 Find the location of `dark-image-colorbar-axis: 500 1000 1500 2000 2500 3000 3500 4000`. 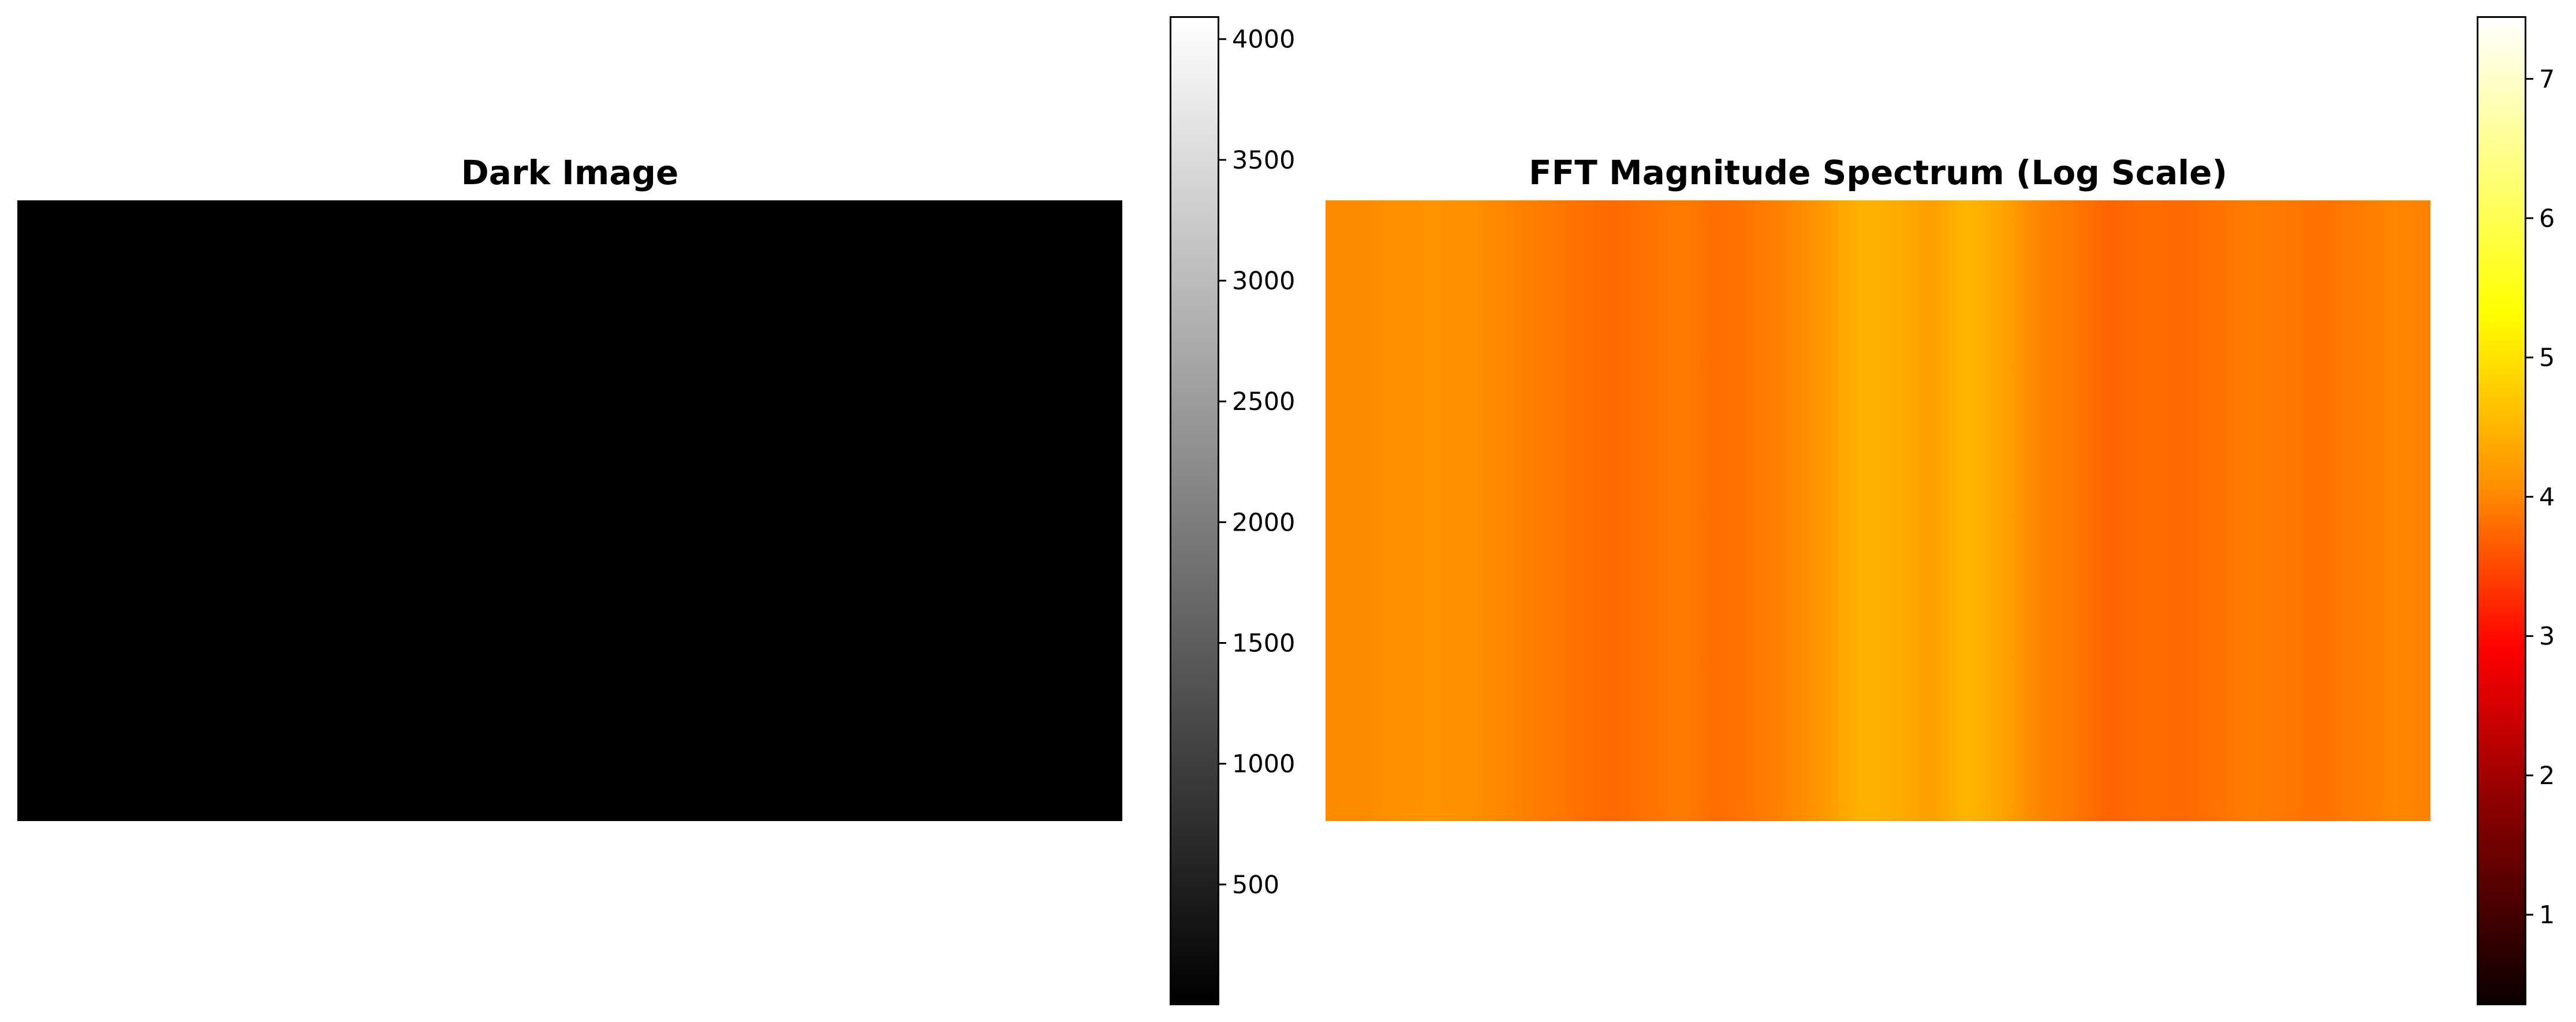

dark-image-colorbar-axis: 500 1000 1500 2000 2500 3000 3500 4000 is located at coordinates (1257, 462).